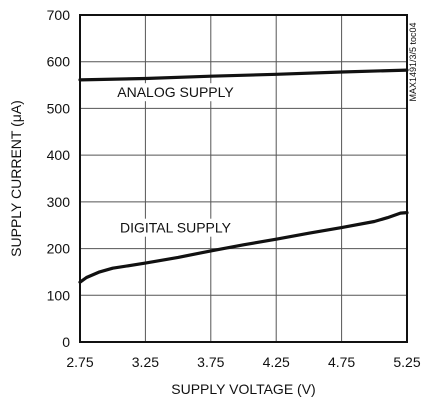 The image size is (424, 409). Describe the element at coordinates (413, 61) in the screenshot. I see `figure-id-label: MAX1491/3/5 toc04` at that location.